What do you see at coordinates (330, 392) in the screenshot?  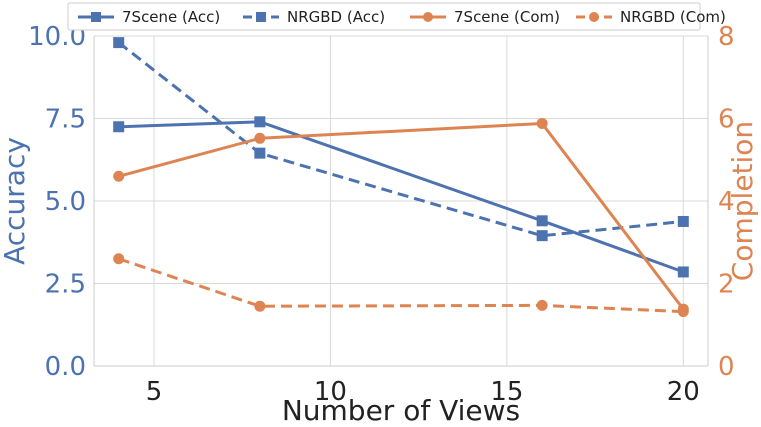 I see `x-tick-label: 10` at bounding box center [330, 392].